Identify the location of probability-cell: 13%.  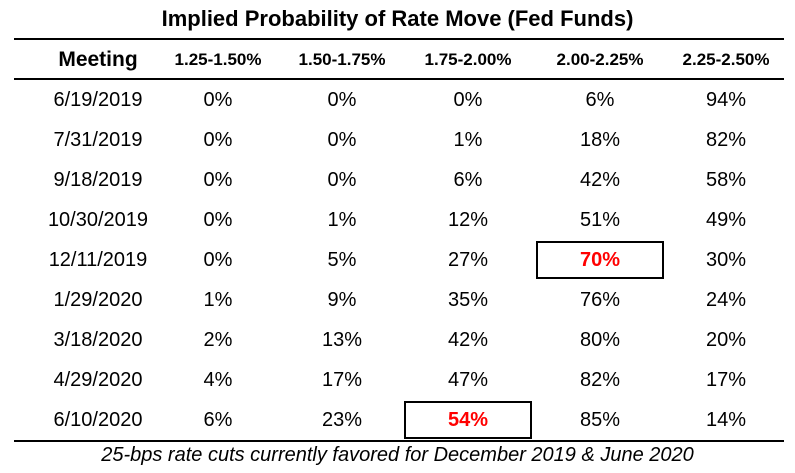
(342, 340).